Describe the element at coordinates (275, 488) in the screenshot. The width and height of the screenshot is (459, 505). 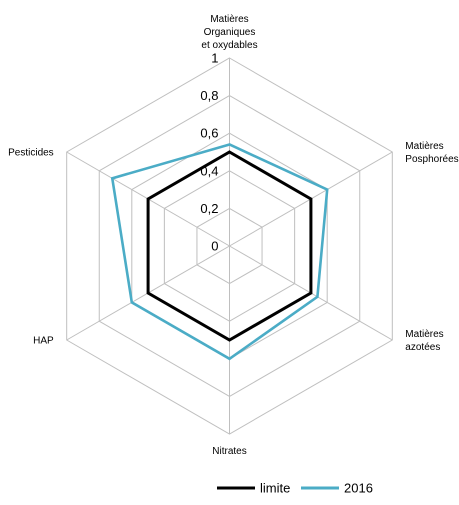
I see `legend-label-limite: limite` at that location.